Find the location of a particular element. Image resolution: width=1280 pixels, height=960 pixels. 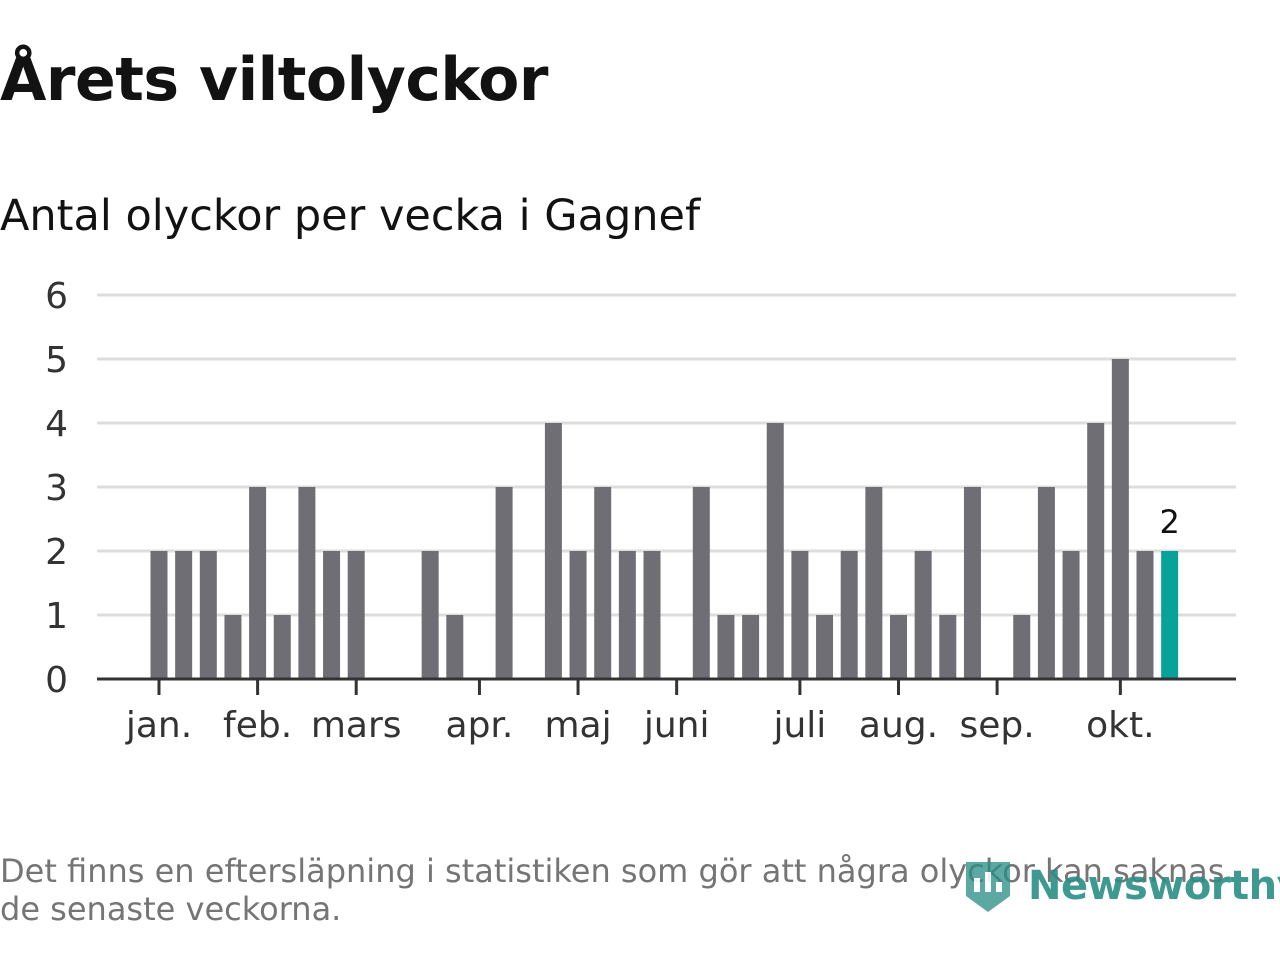

y-tick-label: 1 is located at coordinates (56, 616).